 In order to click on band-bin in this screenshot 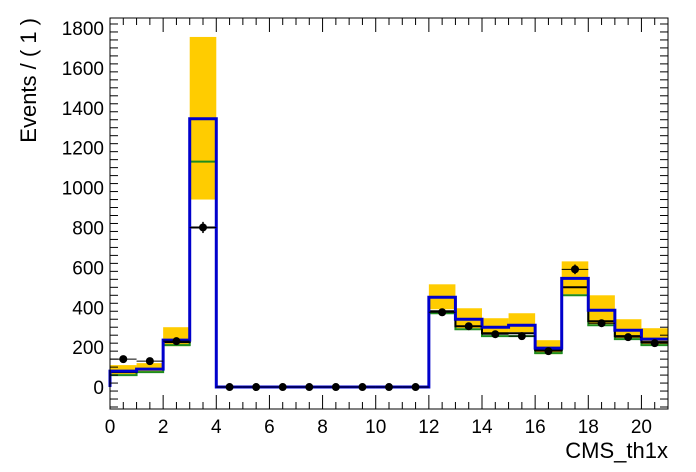, I will do `click(522, 323)`.